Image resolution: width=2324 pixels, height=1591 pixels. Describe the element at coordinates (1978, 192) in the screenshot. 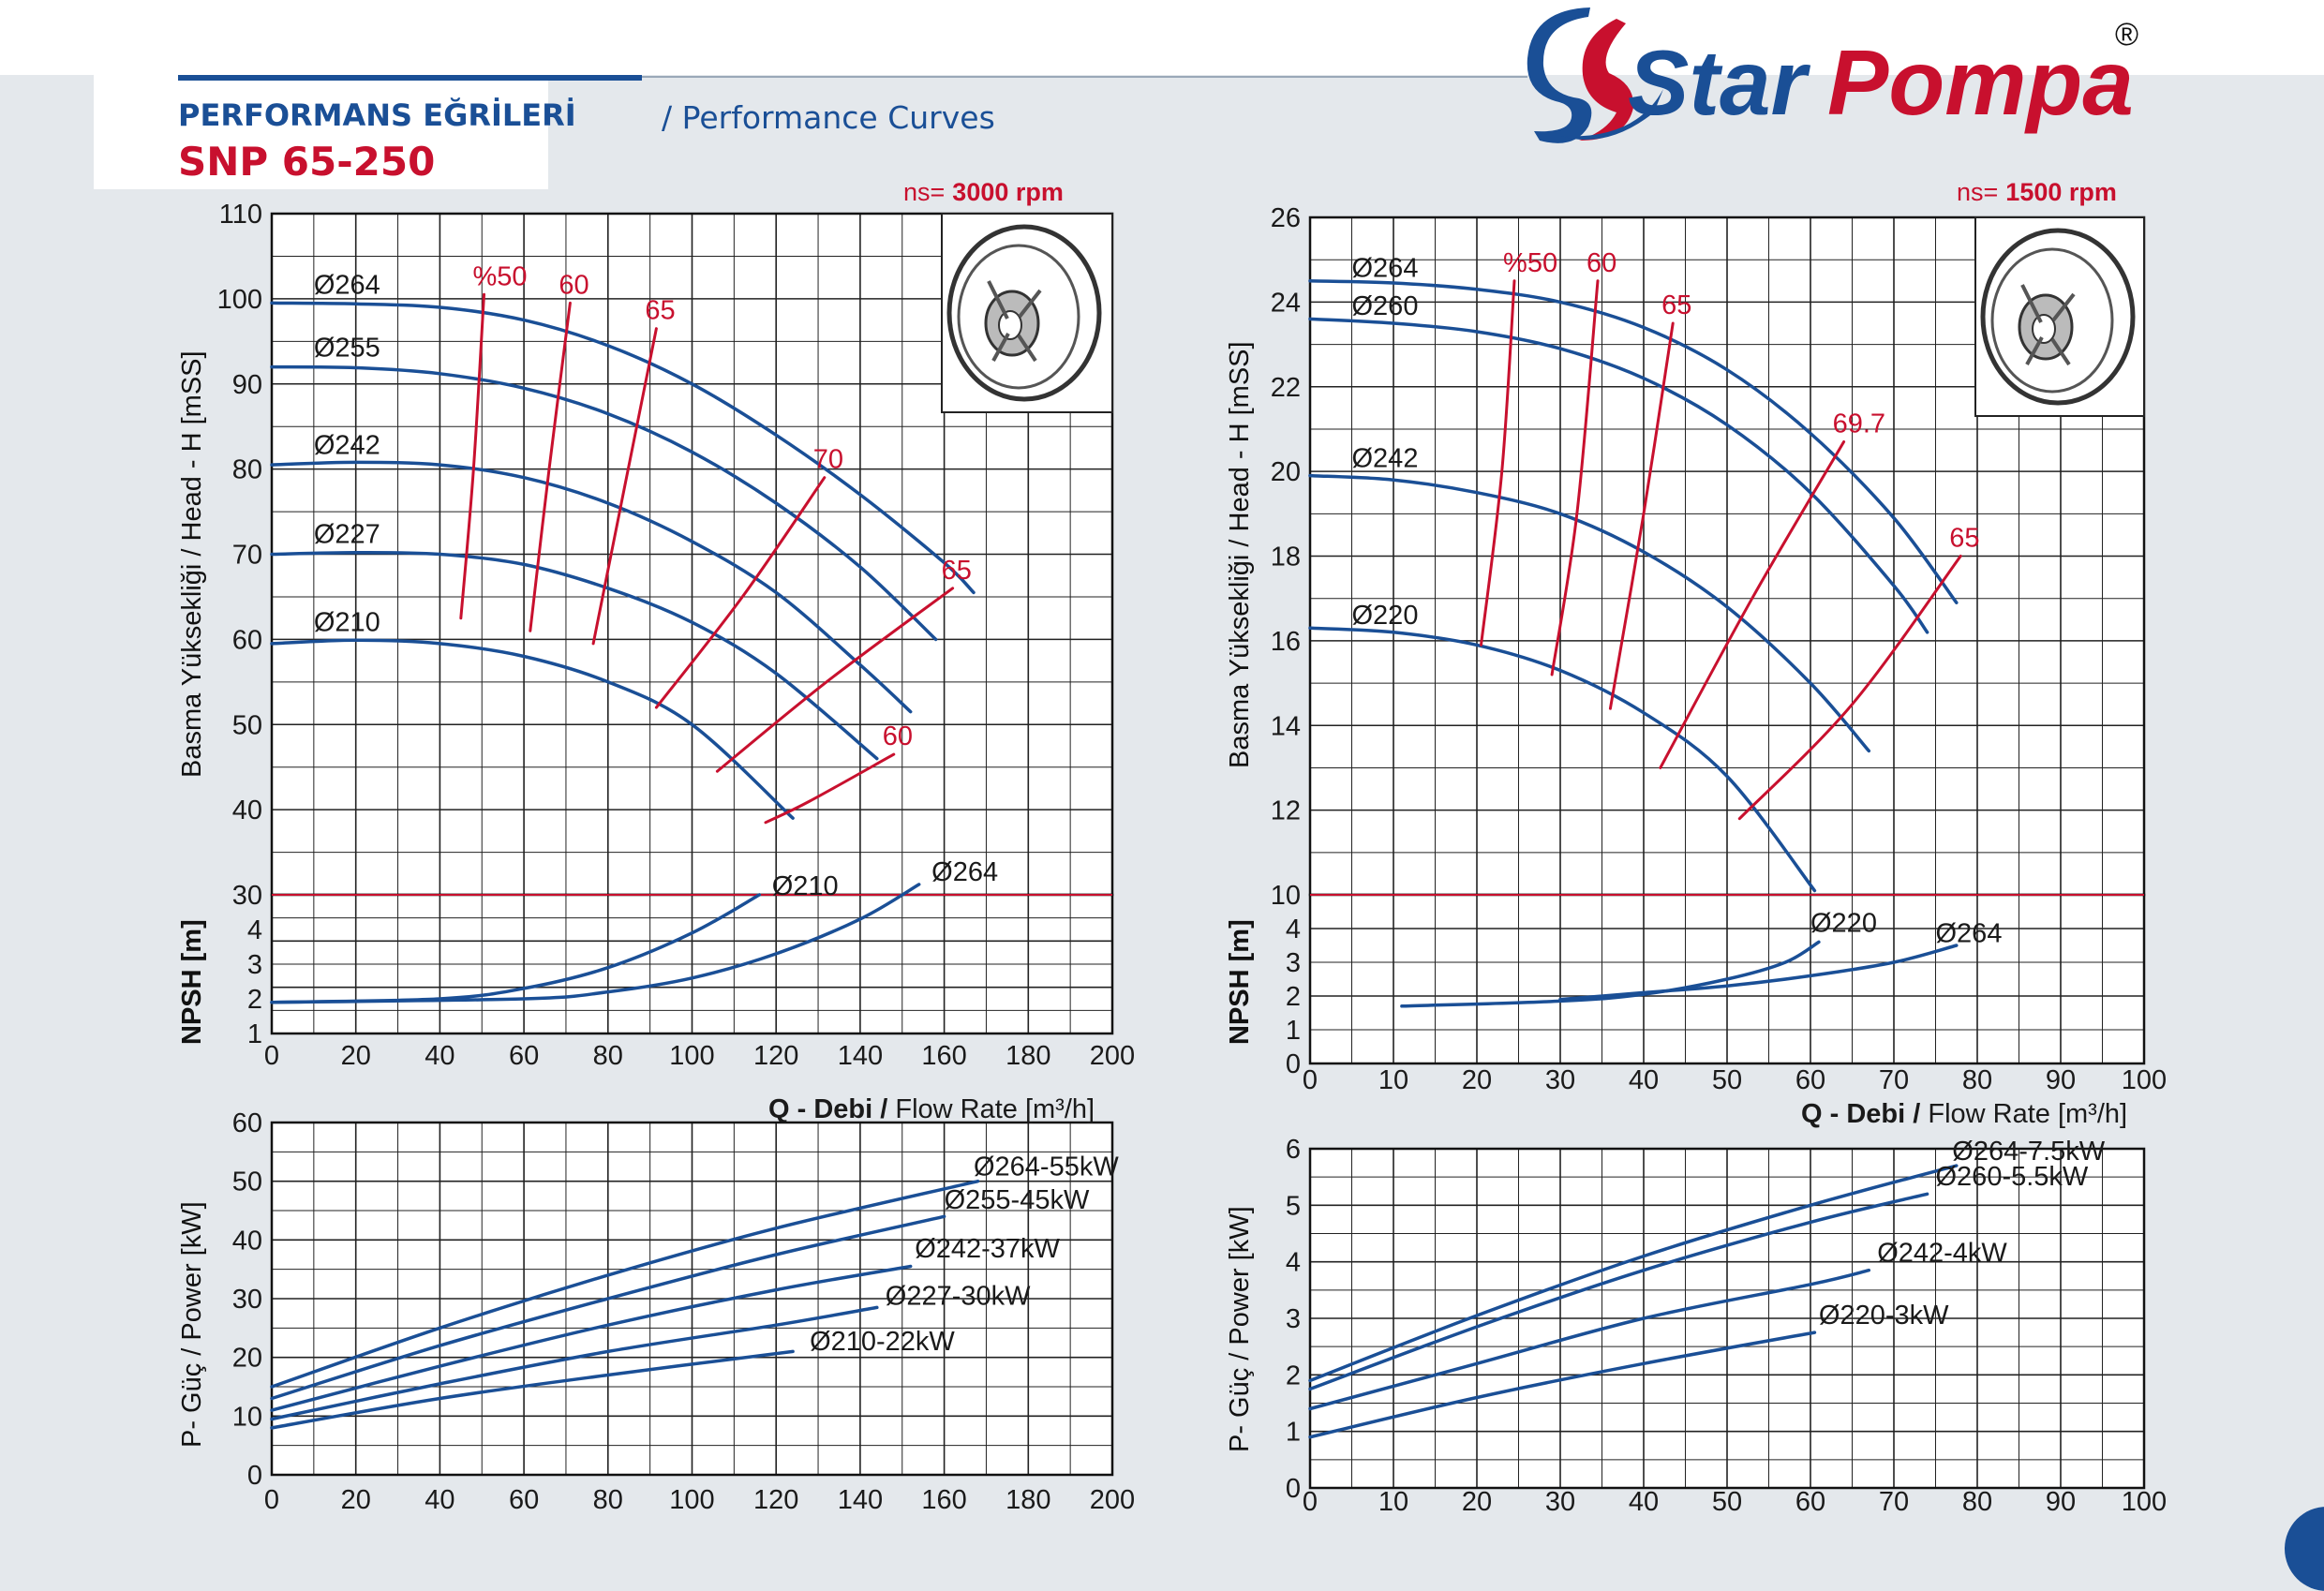

I see `rpm-prefix-1500: ns=` at that location.